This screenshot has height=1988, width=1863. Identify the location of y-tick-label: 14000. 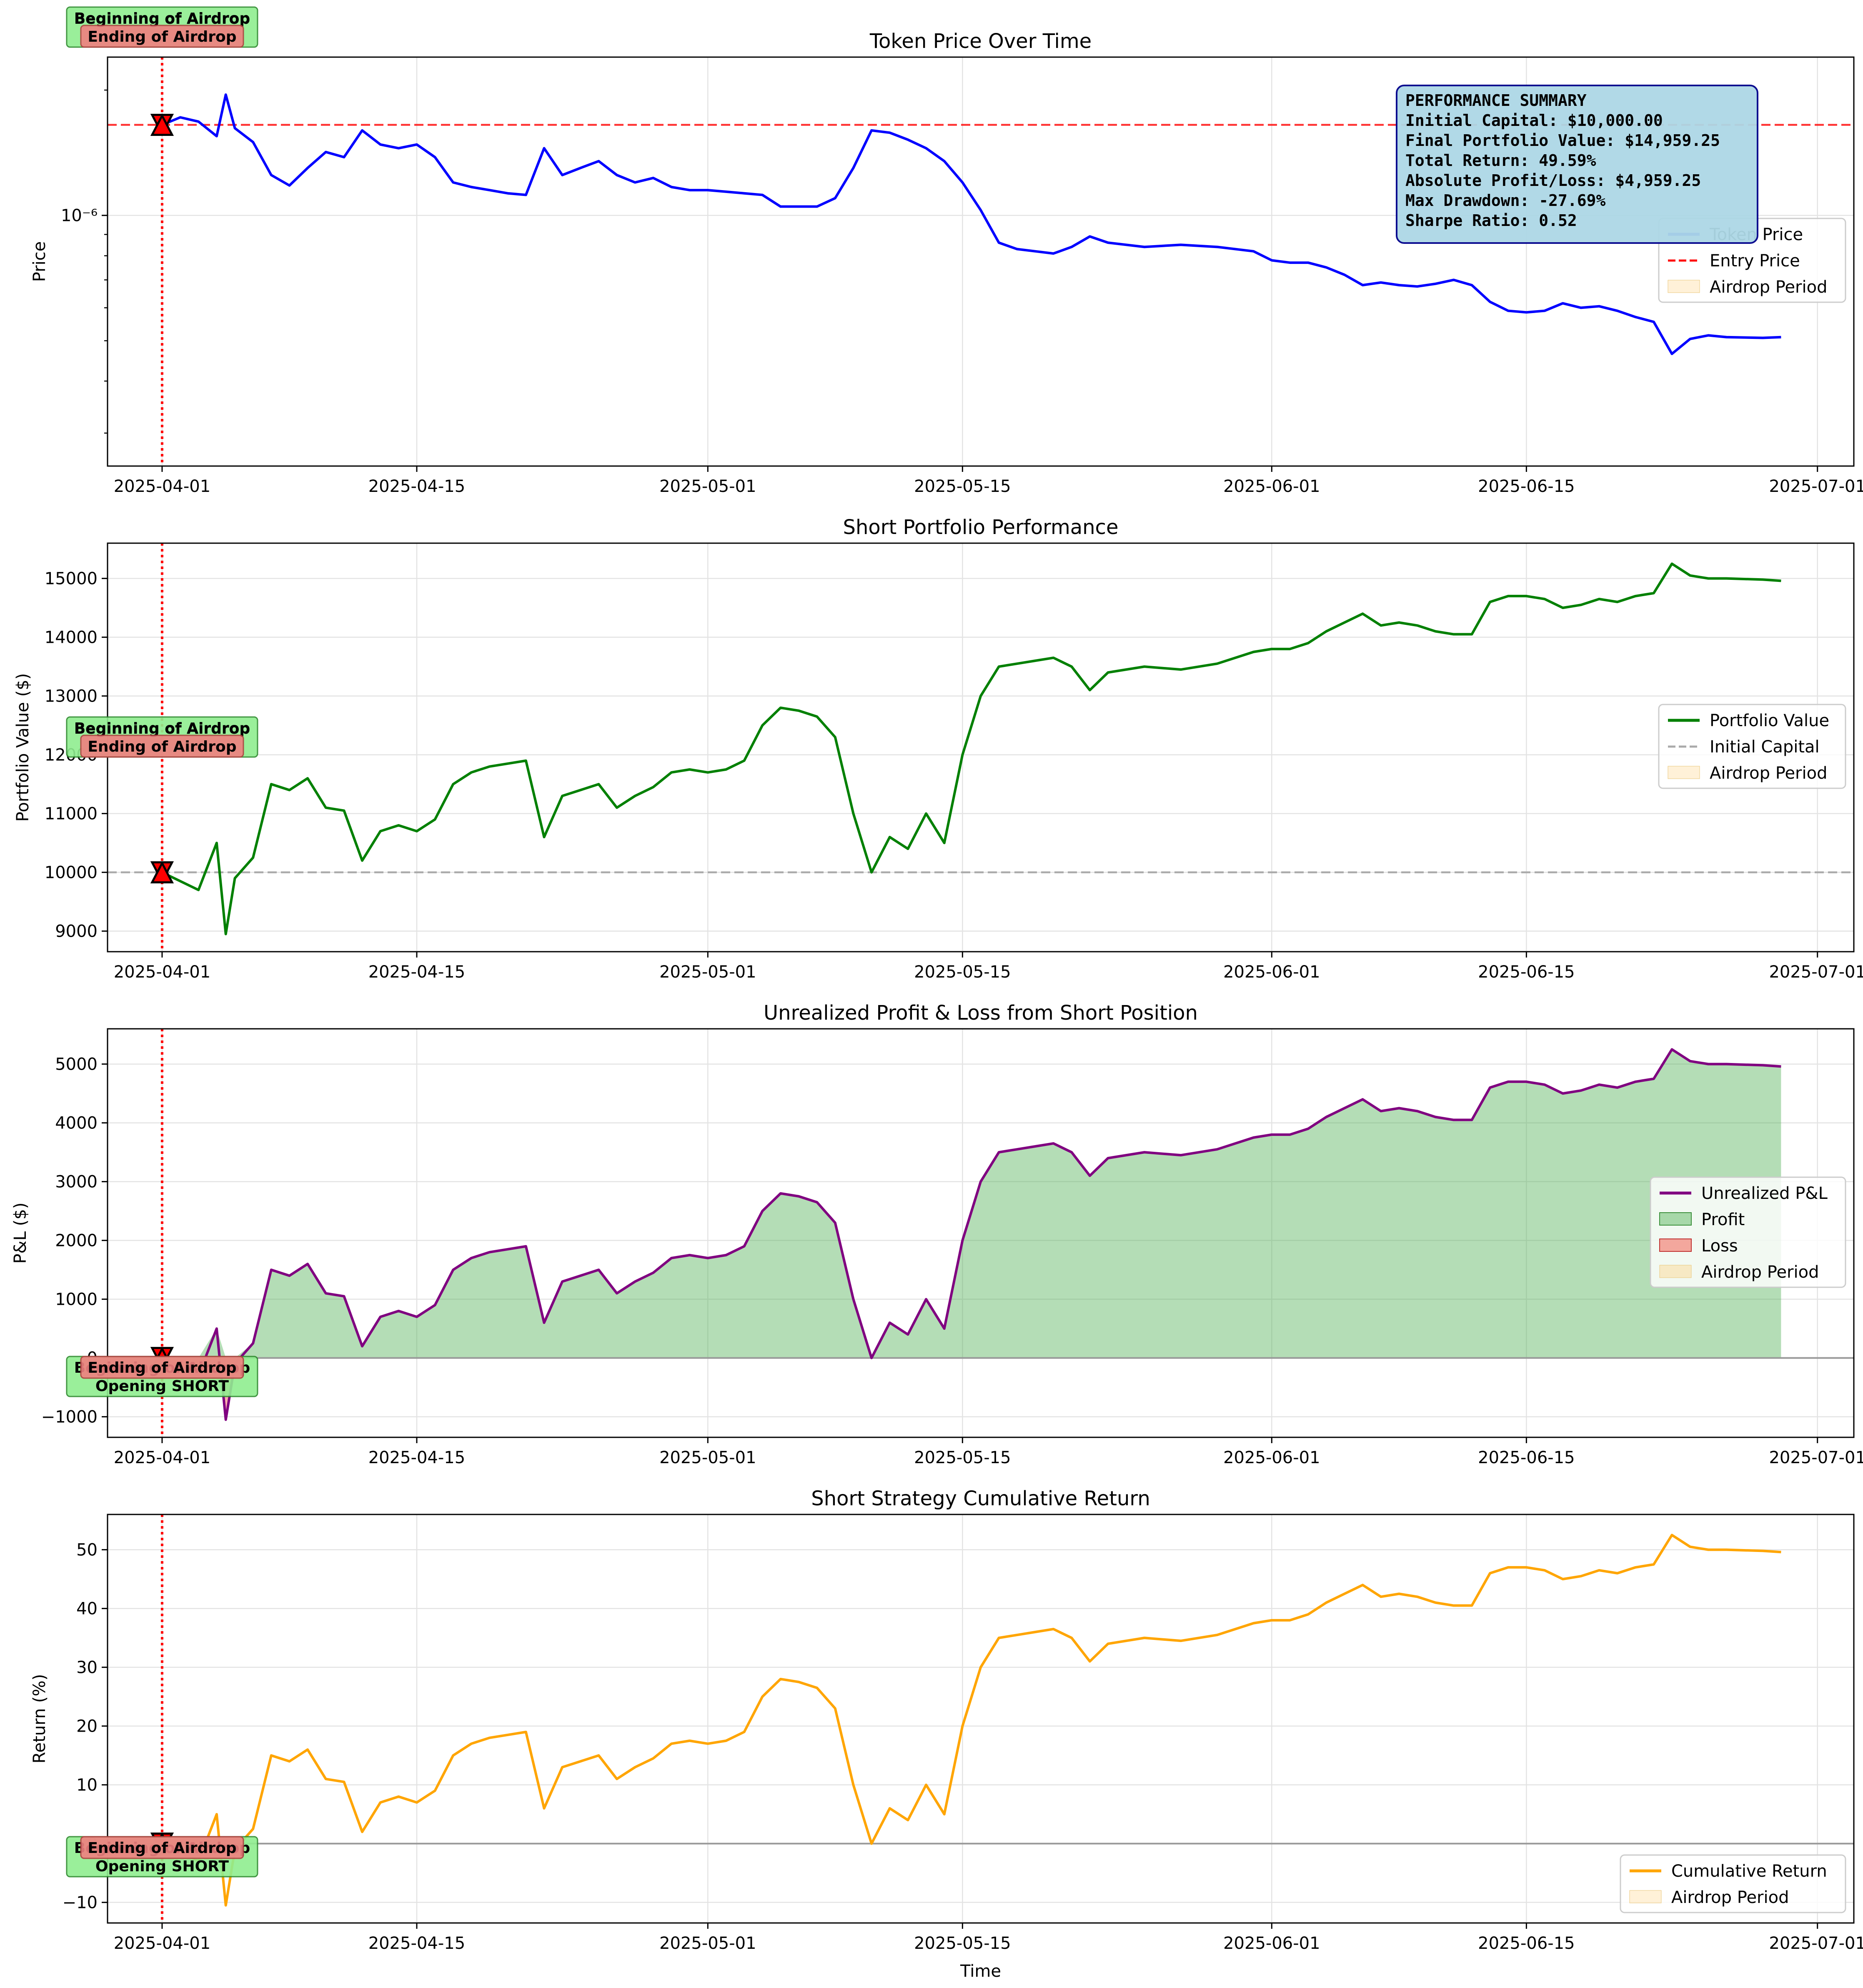
(71, 637).